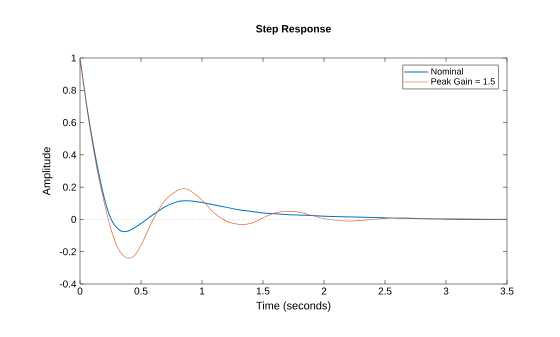 The image size is (560, 337). What do you see at coordinates (324, 291) in the screenshot?
I see `x-tick-label: 2` at bounding box center [324, 291].